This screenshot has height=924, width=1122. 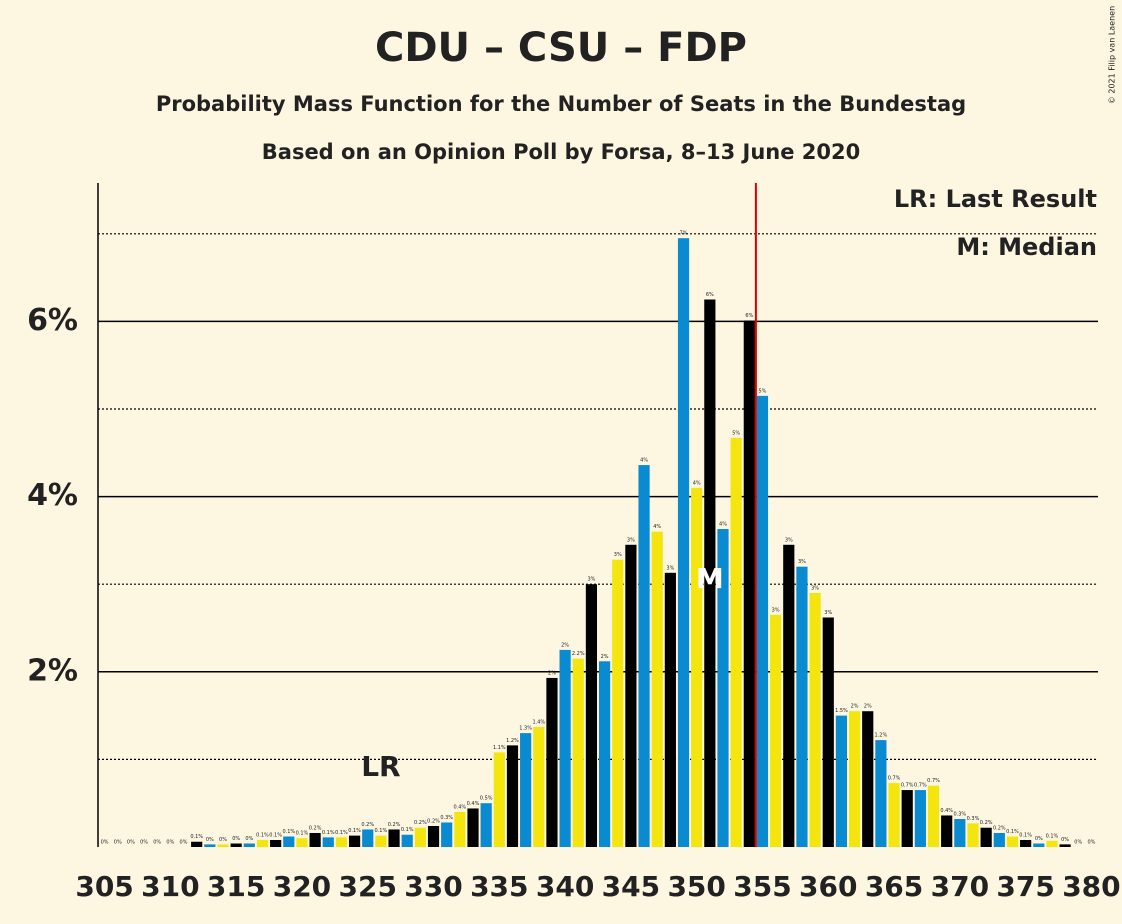 I want to click on x-tick-label: 315, so click(x=236, y=886).